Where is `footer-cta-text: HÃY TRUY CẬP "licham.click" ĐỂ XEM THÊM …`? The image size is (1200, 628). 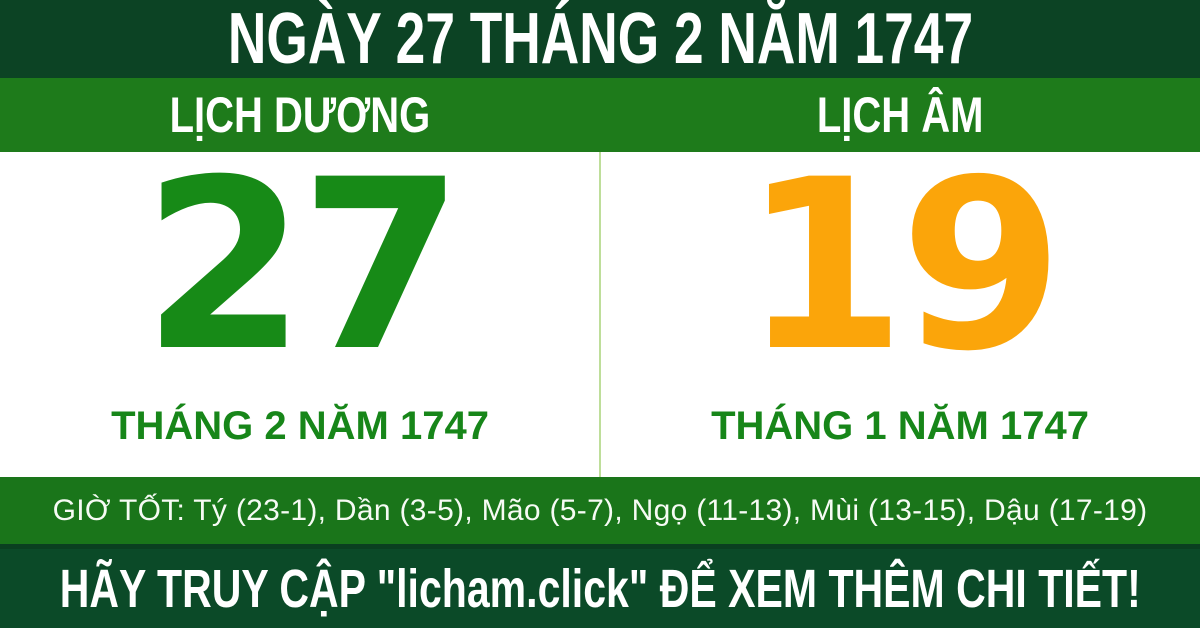 footer-cta-text: HÃY TRUY CẬP "licham.click" ĐỂ XEM THÊM … is located at coordinates (600, 588).